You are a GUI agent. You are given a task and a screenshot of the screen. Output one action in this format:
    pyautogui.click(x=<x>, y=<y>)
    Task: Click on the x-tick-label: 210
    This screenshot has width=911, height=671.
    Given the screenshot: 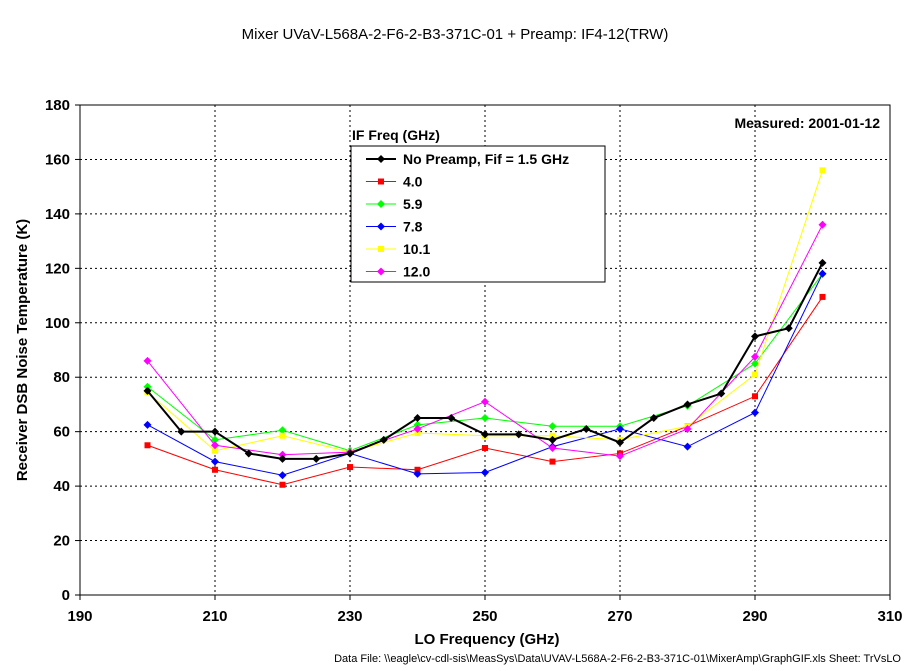 What is the action you would take?
    pyautogui.click(x=214, y=616)
    